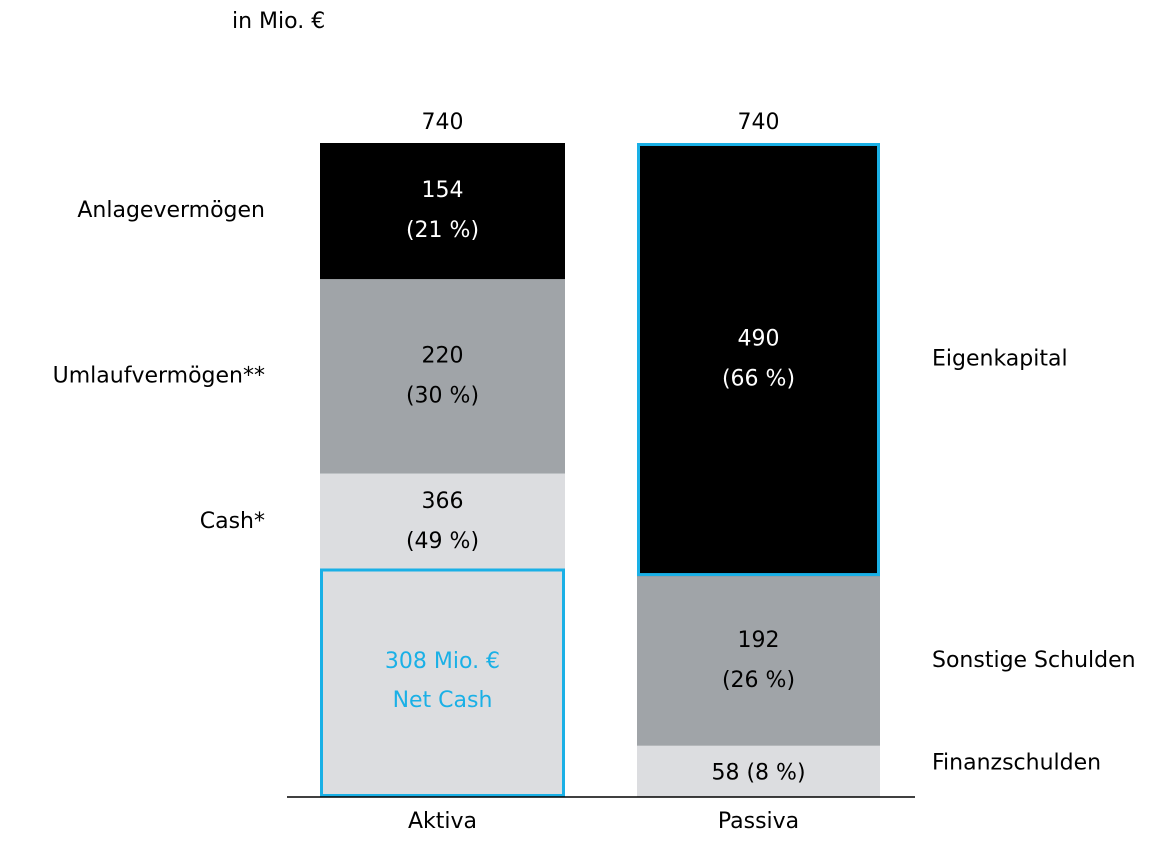 Image resolution: width=1172 pixels, height=848 pixels. What do you see at coordinates (725, 772) in the screenshot?
I see `value-number: 58` at bounding box center [725, 772].